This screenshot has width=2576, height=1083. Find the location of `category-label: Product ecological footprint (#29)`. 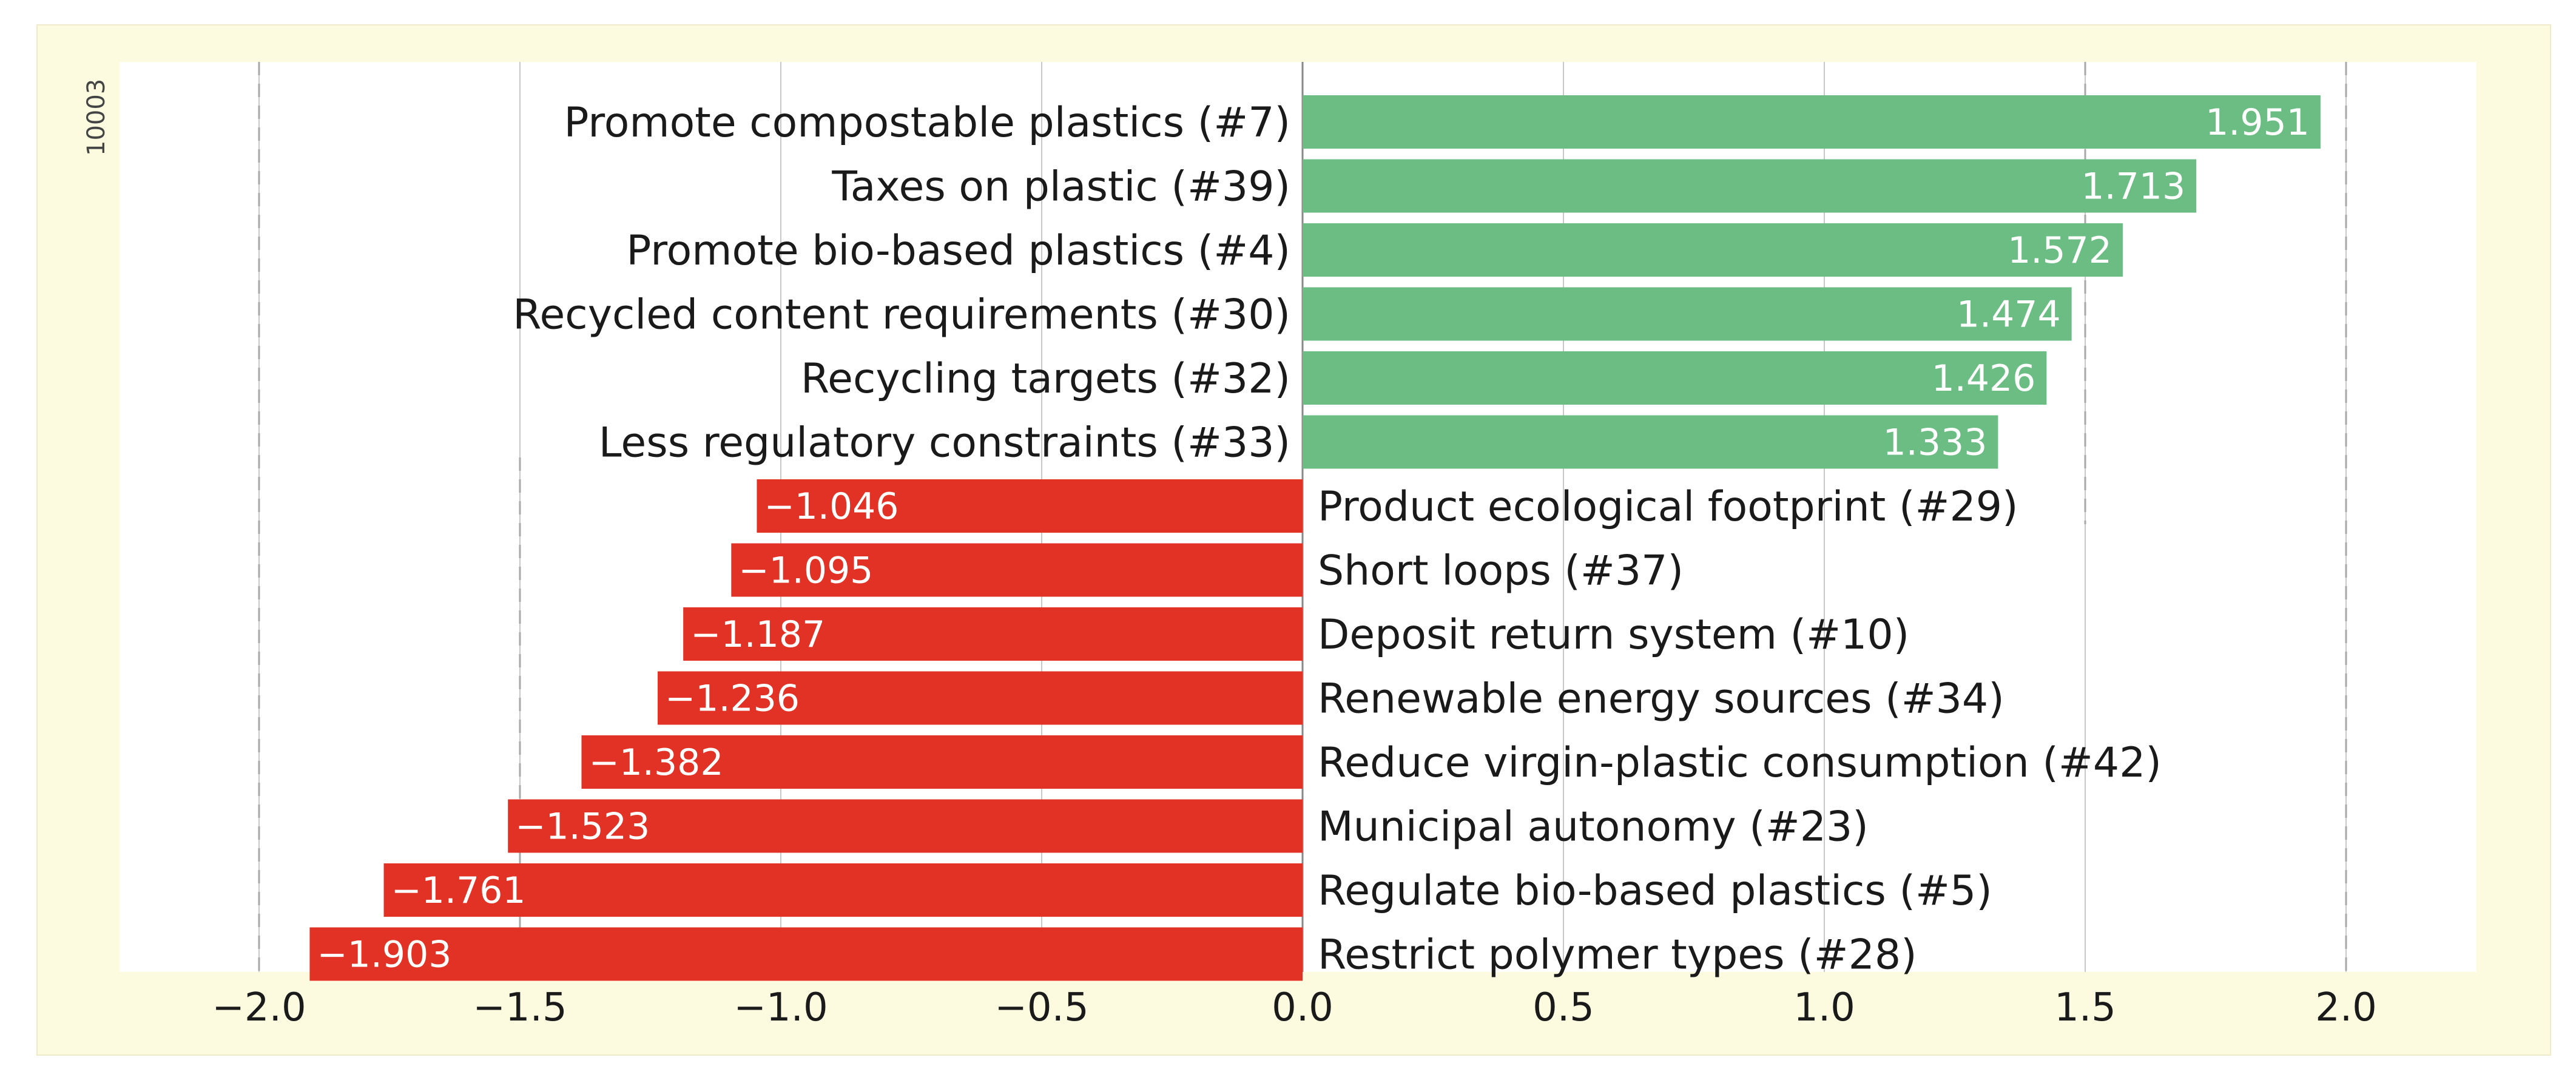

category-label: Product ecological footprint (#29) is located at coordinates (1668, 507).